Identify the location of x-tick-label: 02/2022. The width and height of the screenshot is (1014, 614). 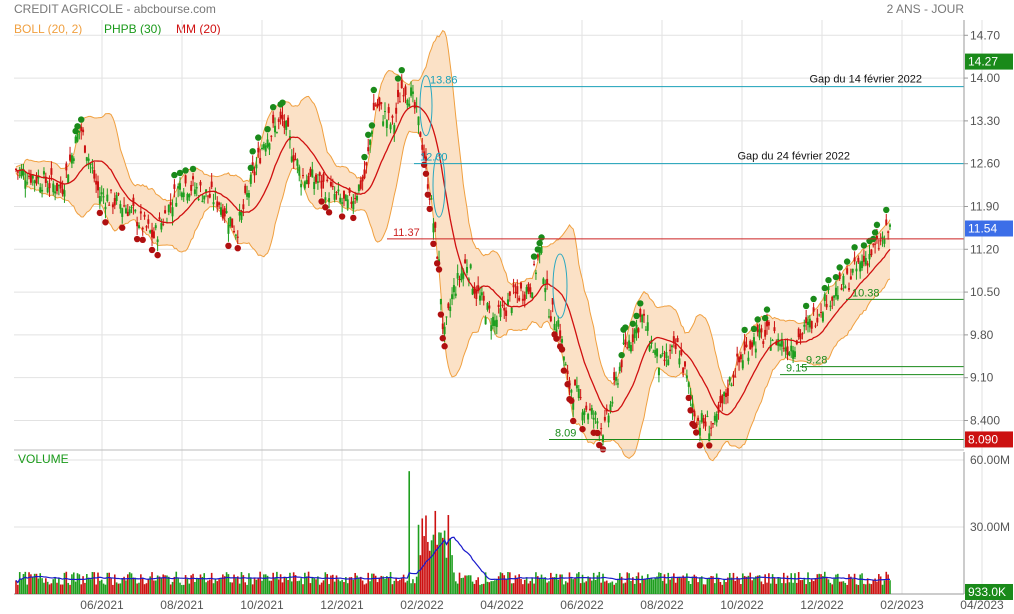
(422, 605).